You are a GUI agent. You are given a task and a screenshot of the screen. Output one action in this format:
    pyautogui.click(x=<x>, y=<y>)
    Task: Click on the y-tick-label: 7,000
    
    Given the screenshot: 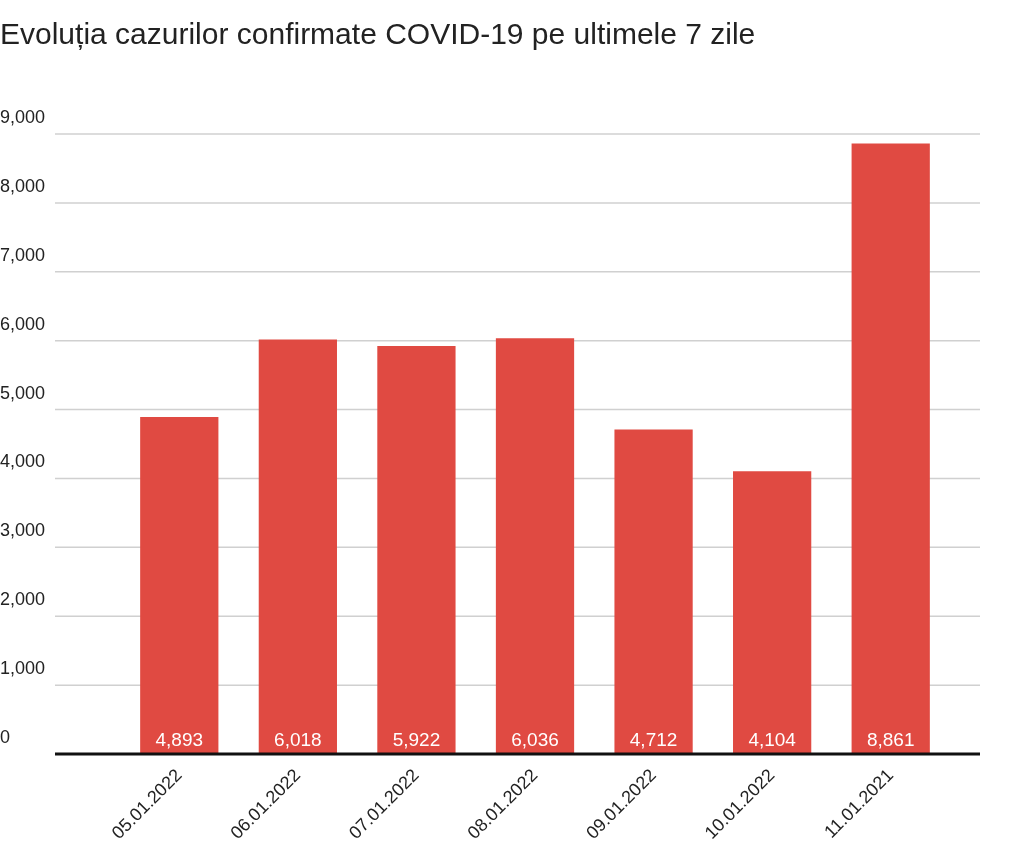 What is the action you would take?
    pyautogui.click(x=23, y=254)
    